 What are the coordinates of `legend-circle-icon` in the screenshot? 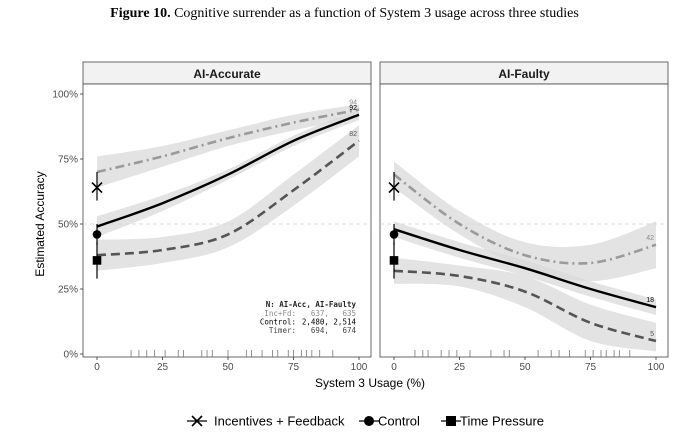 It's located at (369, 421).